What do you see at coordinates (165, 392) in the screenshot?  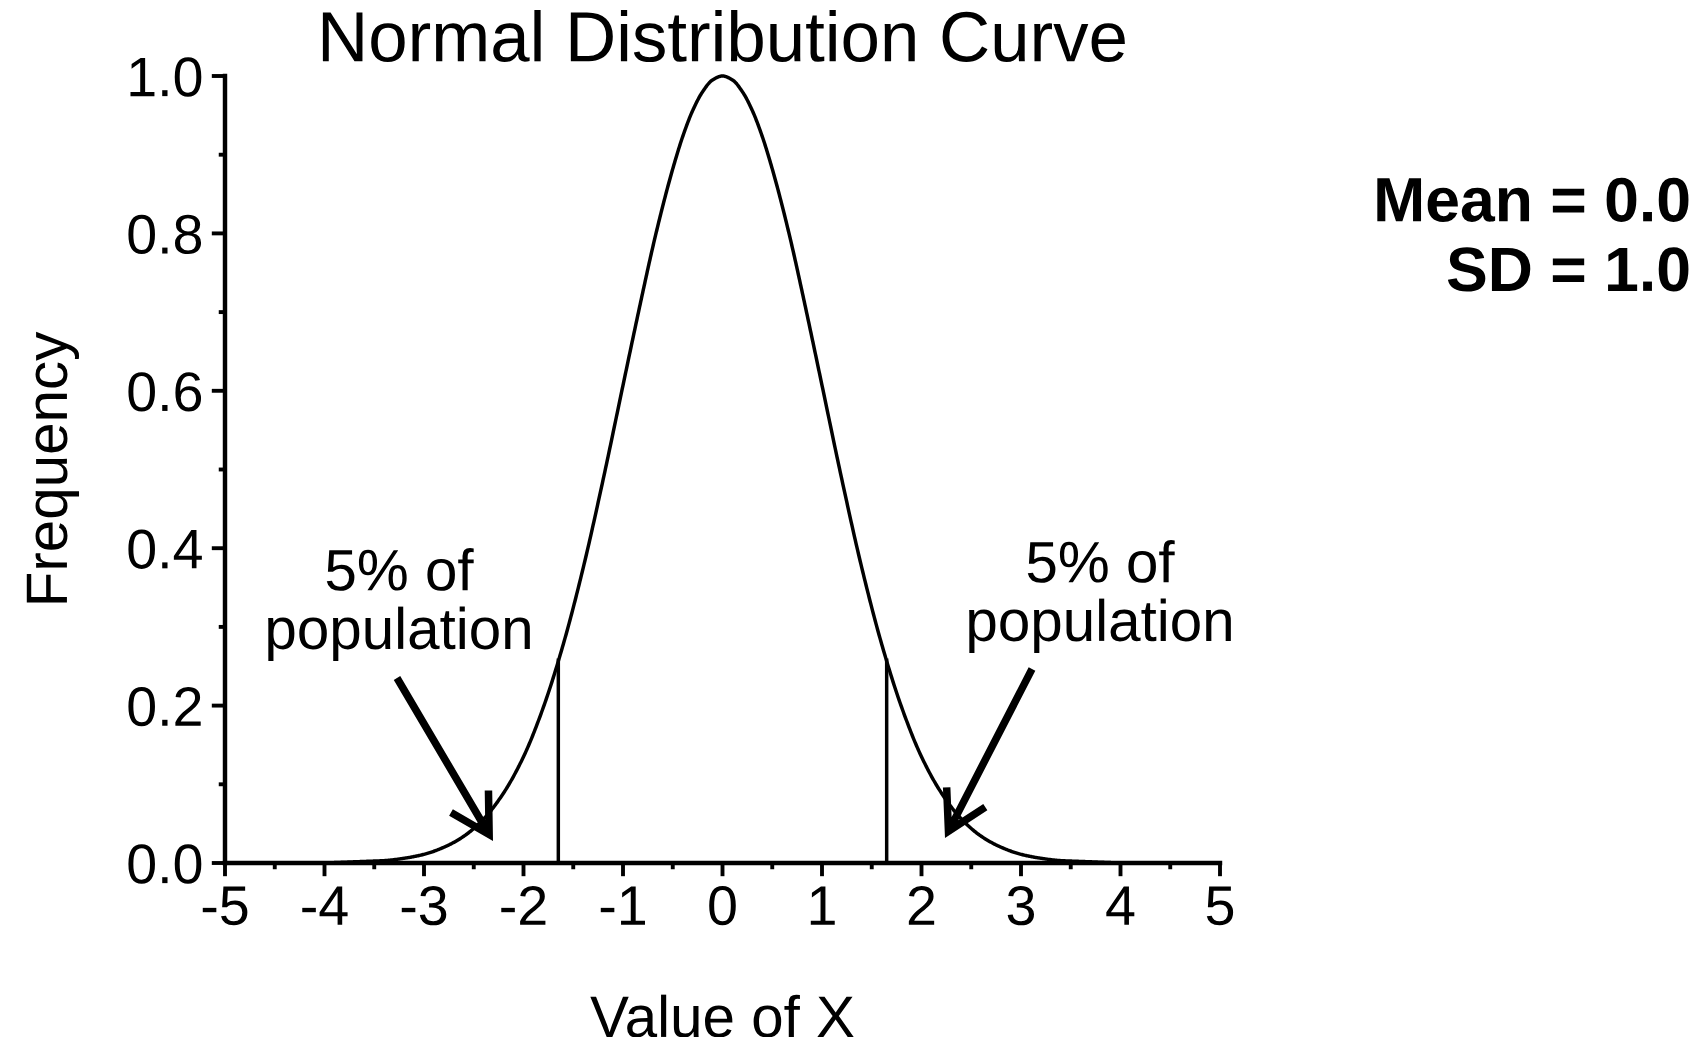 I see `y-tick-label: 0.6` at bounding box center [165, 392].